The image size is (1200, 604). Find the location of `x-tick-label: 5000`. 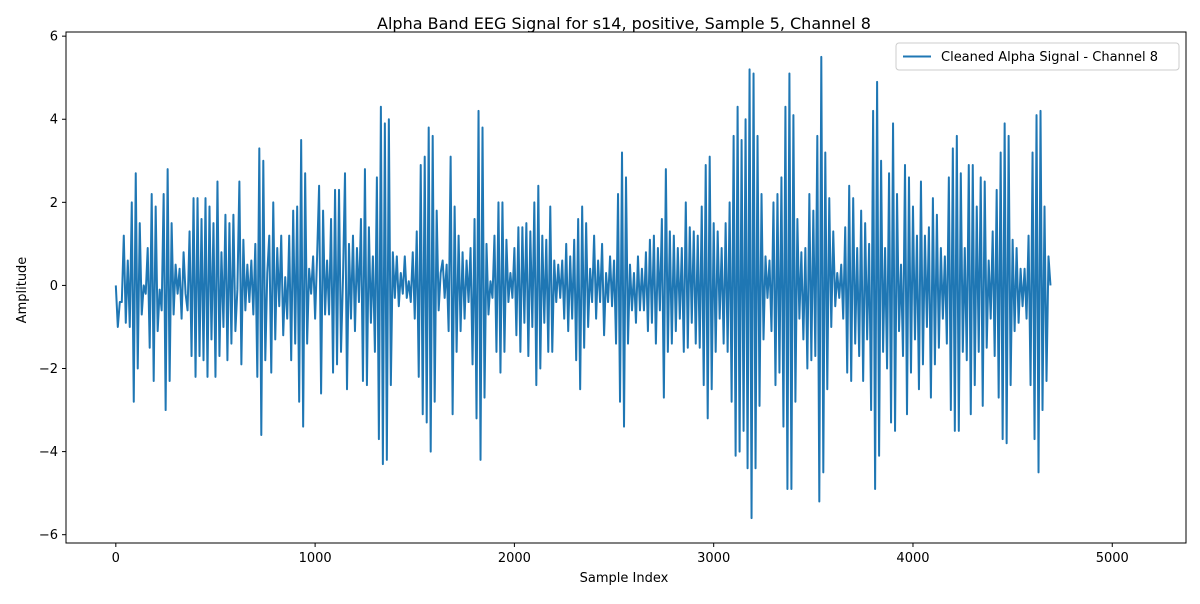

x-tick-label: 5000 is located at coordinates (1112, 558).